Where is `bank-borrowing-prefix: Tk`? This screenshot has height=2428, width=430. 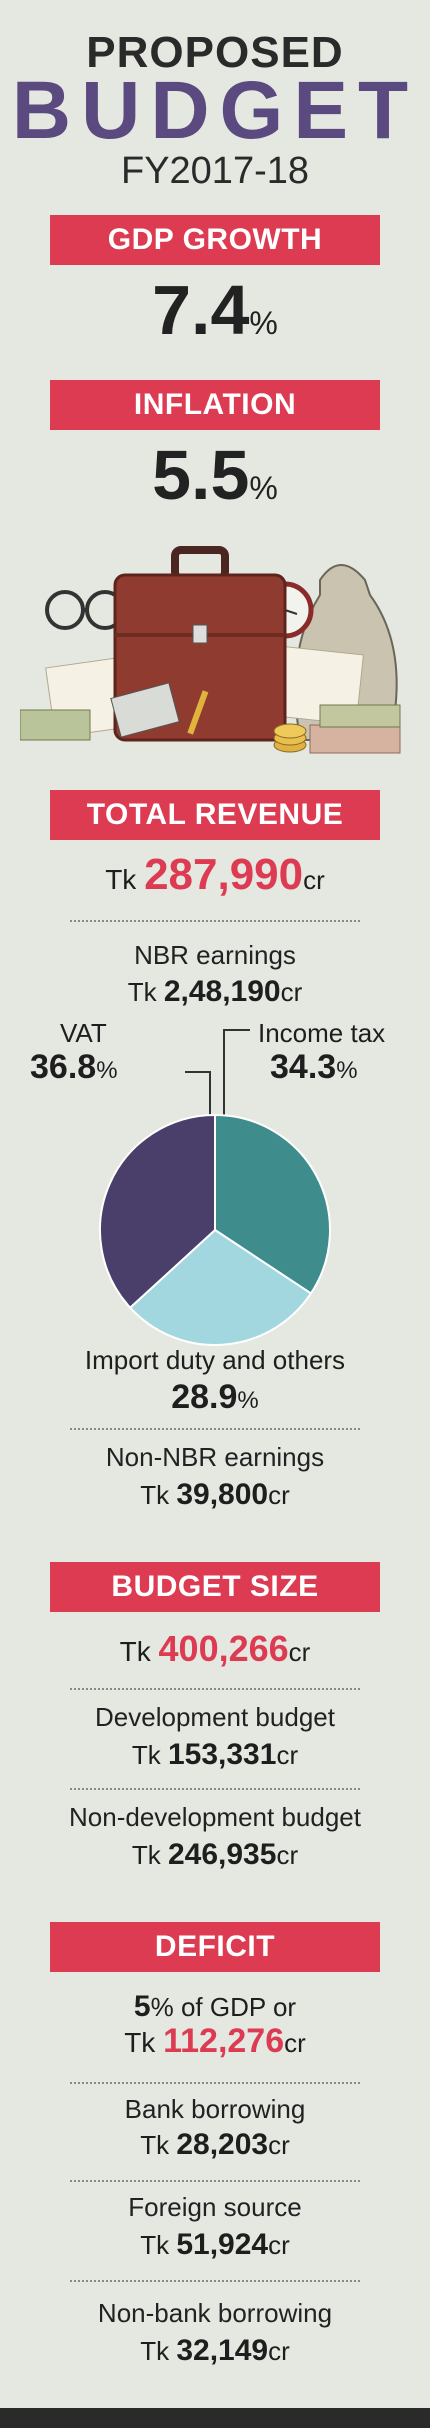
bank-borrowing-prefix: Tk is located at coordinates (158, 2145).